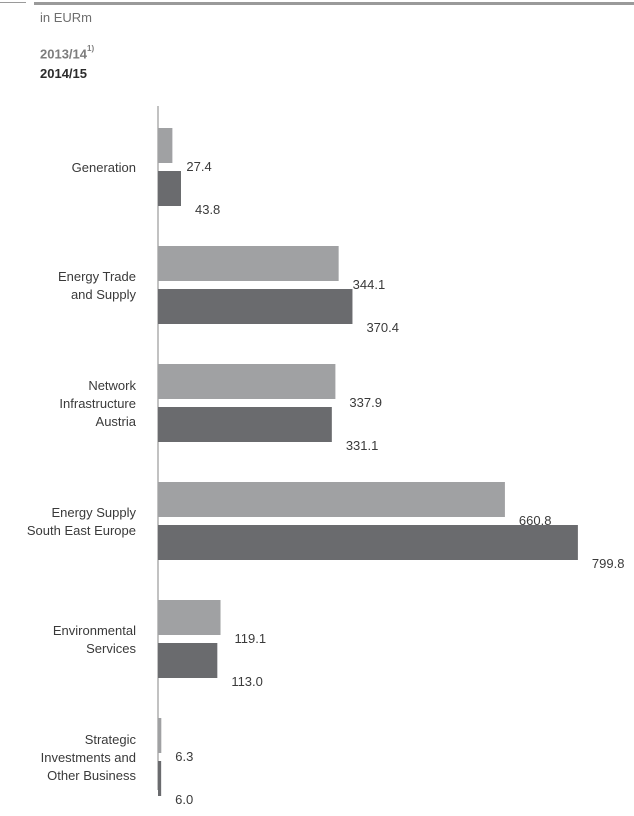 The image size is (634, 816). I want to click on value-label: 6.3, so click(184, 756).